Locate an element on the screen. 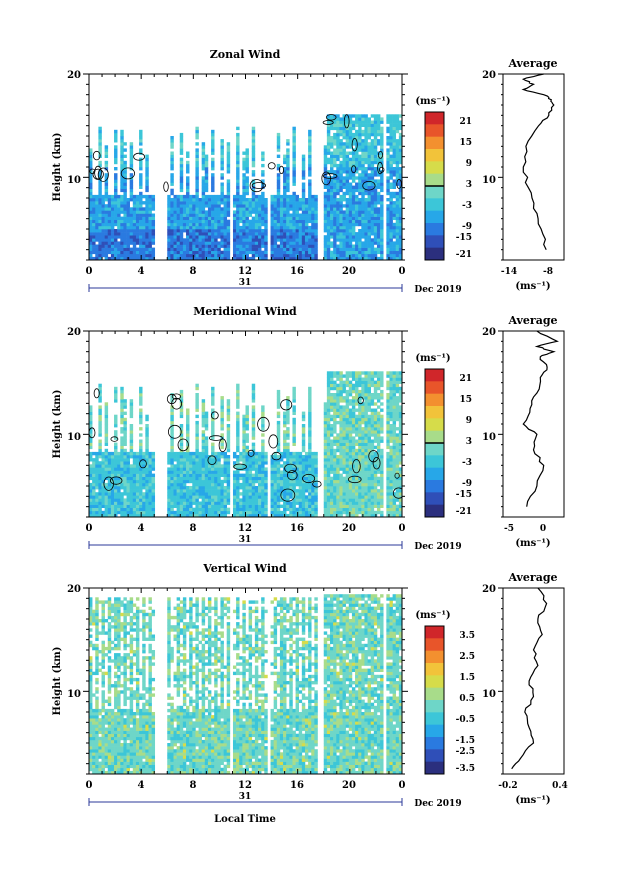 The width and height of the screenshot is (620, 877). colorbar-unit: (ms⁻¹) is located at coordinates (432, 101).